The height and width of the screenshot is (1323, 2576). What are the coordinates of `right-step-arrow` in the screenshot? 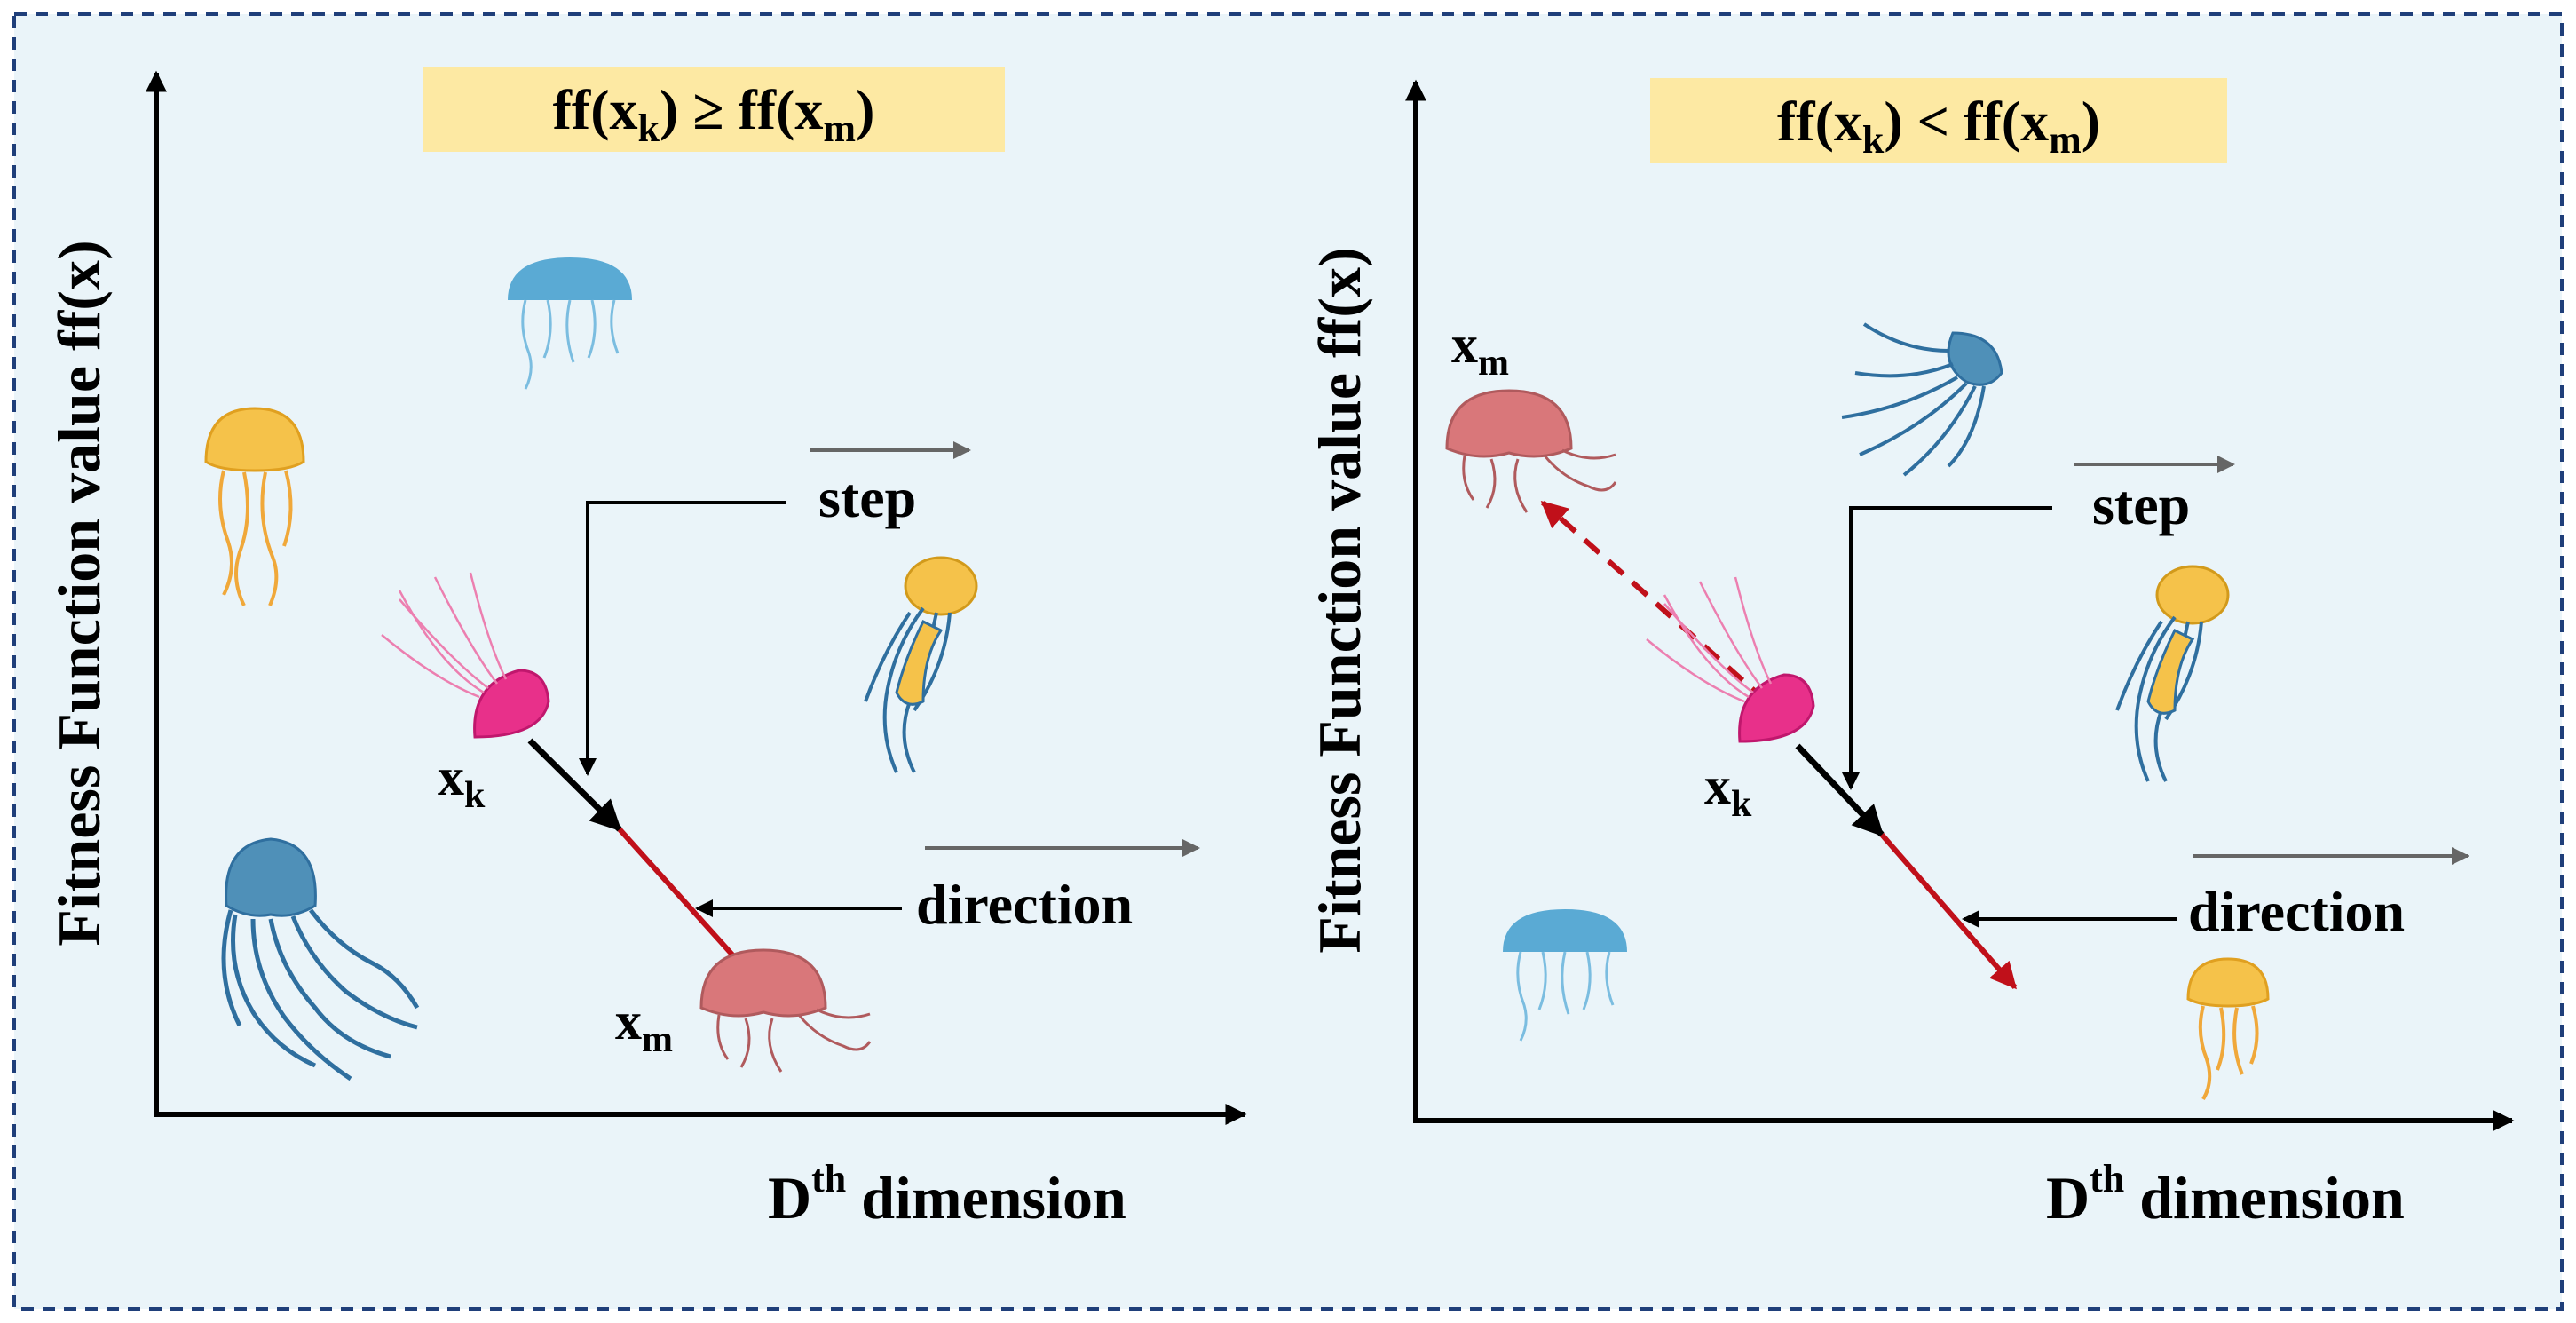 It's located at (1840, 790).